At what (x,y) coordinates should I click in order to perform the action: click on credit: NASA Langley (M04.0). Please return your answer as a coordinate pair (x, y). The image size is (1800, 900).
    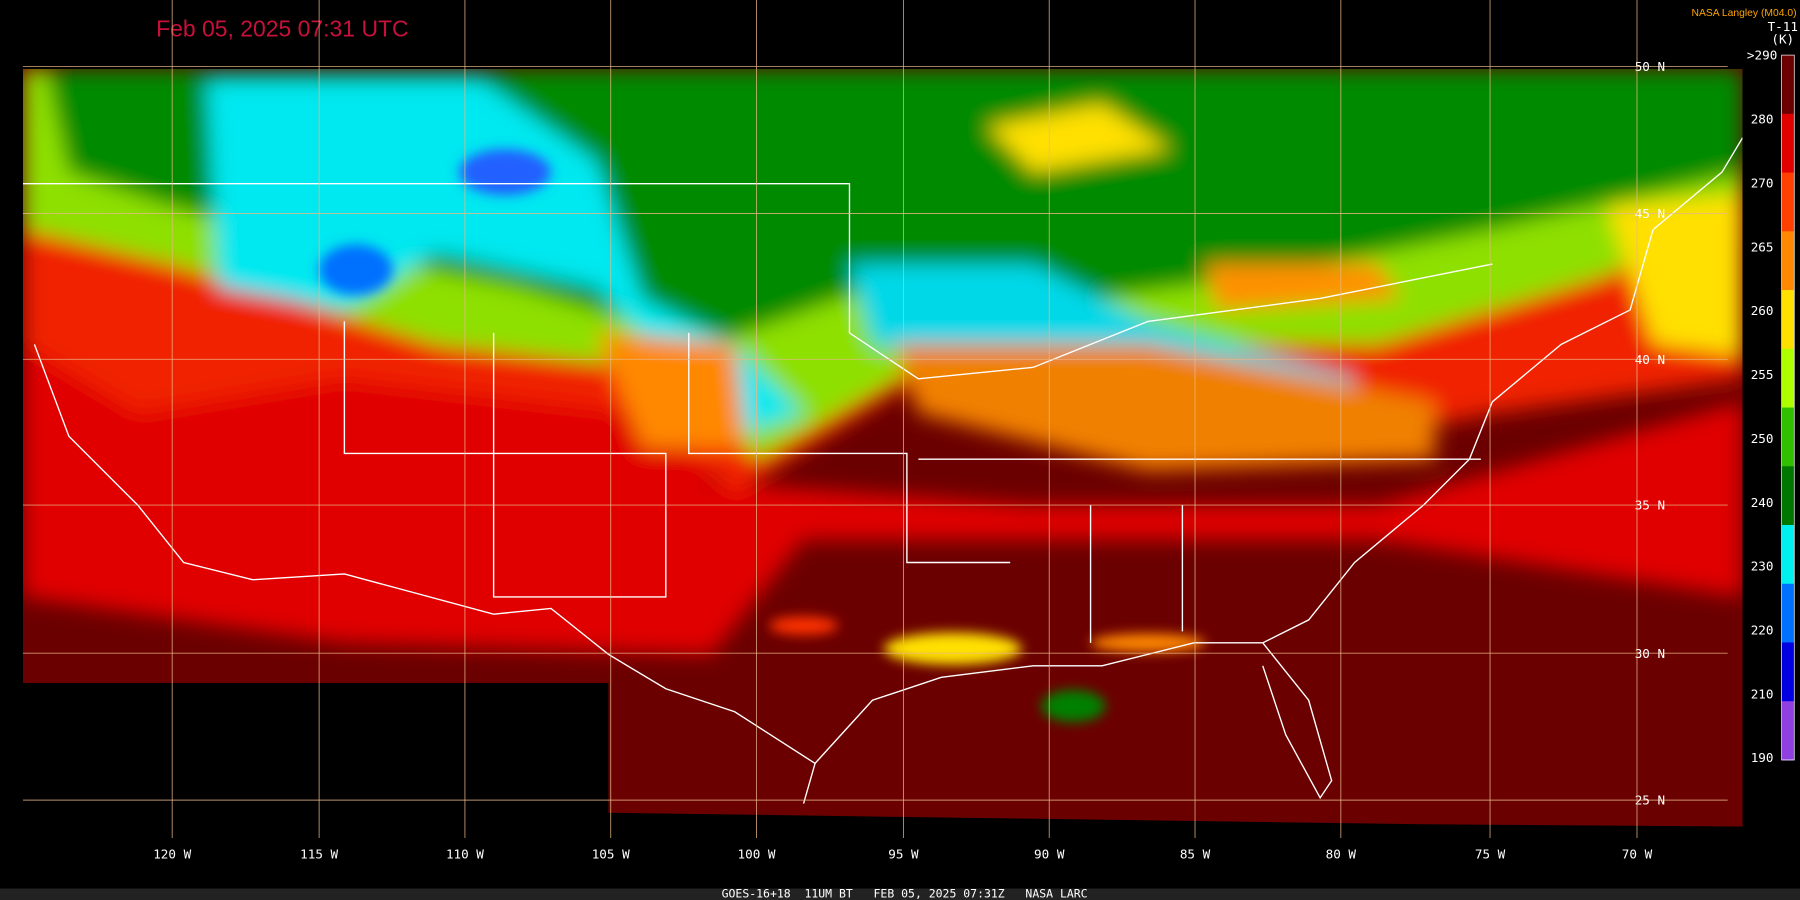
    Looking at the image, I should click on (1743, 13).